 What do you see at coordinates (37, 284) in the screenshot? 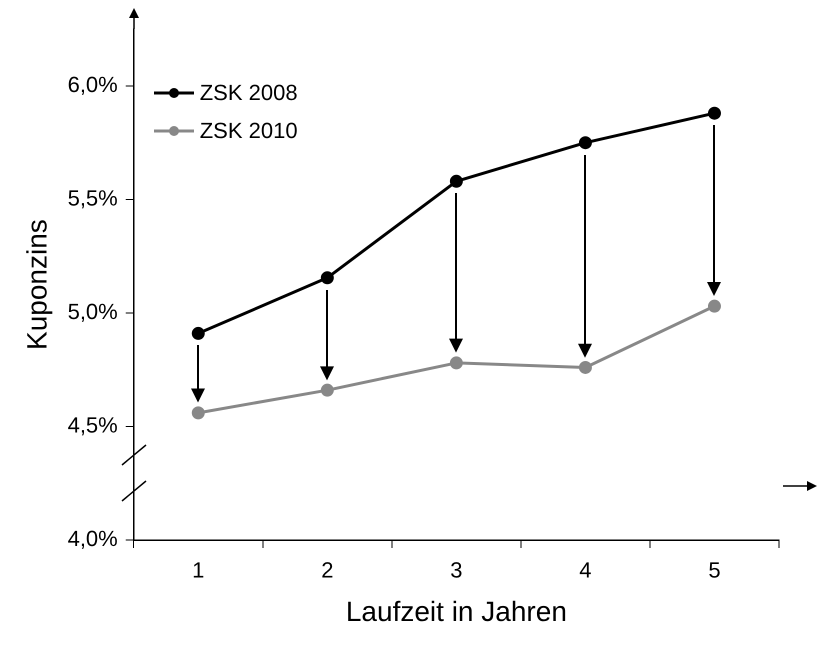
I see `y-axis-title: Kuponzins` at bounding box center [37, 284].